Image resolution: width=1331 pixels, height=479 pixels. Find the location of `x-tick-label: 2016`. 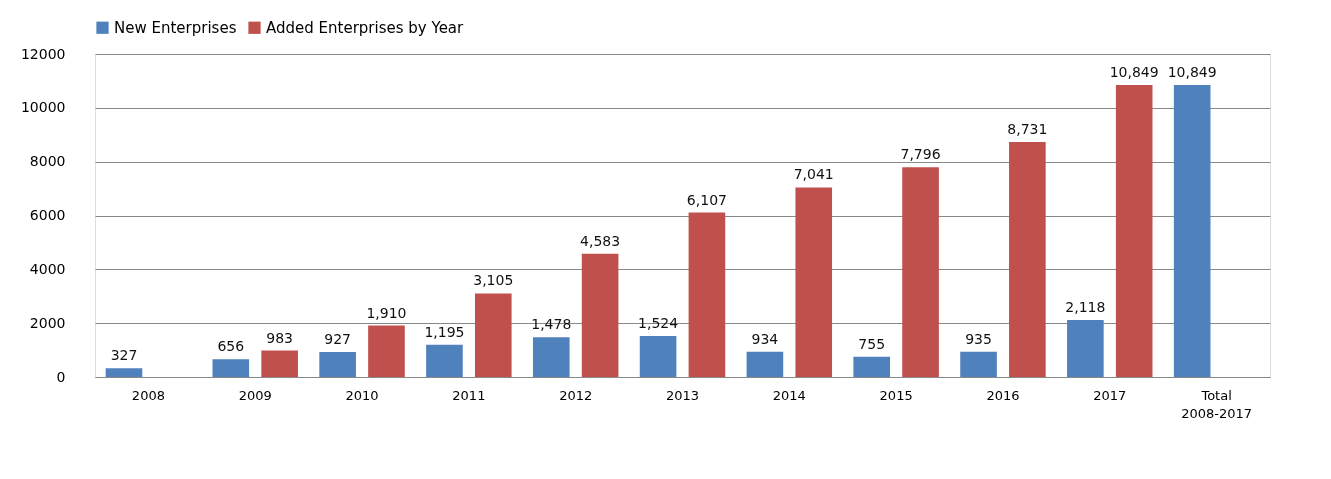

x-tick-label: 2016 is located at coordinates (1003, 395).